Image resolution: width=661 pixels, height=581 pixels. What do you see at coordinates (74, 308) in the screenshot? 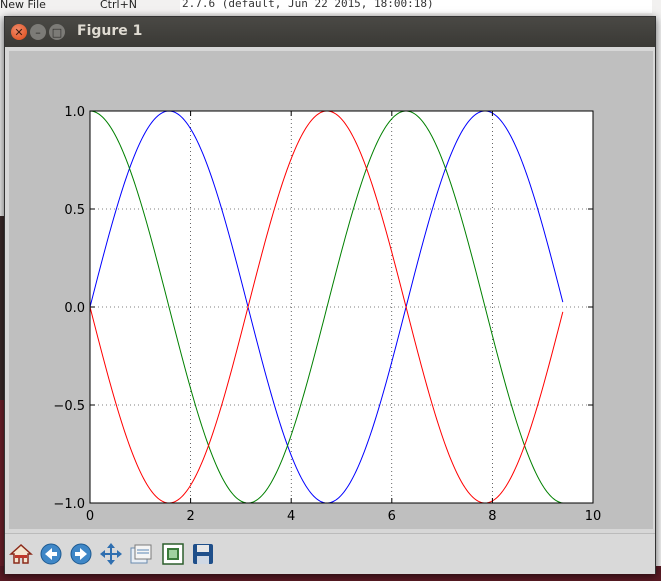
I see `y-tick-label: 0.0` at bounding box center [74, 308].